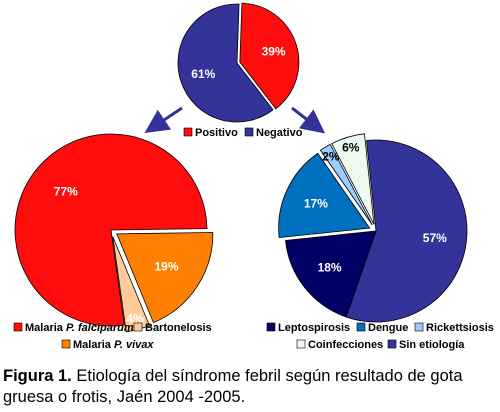  What do you see at coordinates (406, 231) in the screenshot?
I see `pie-slice-sin-etiologia` at bounding box center [406, 231].